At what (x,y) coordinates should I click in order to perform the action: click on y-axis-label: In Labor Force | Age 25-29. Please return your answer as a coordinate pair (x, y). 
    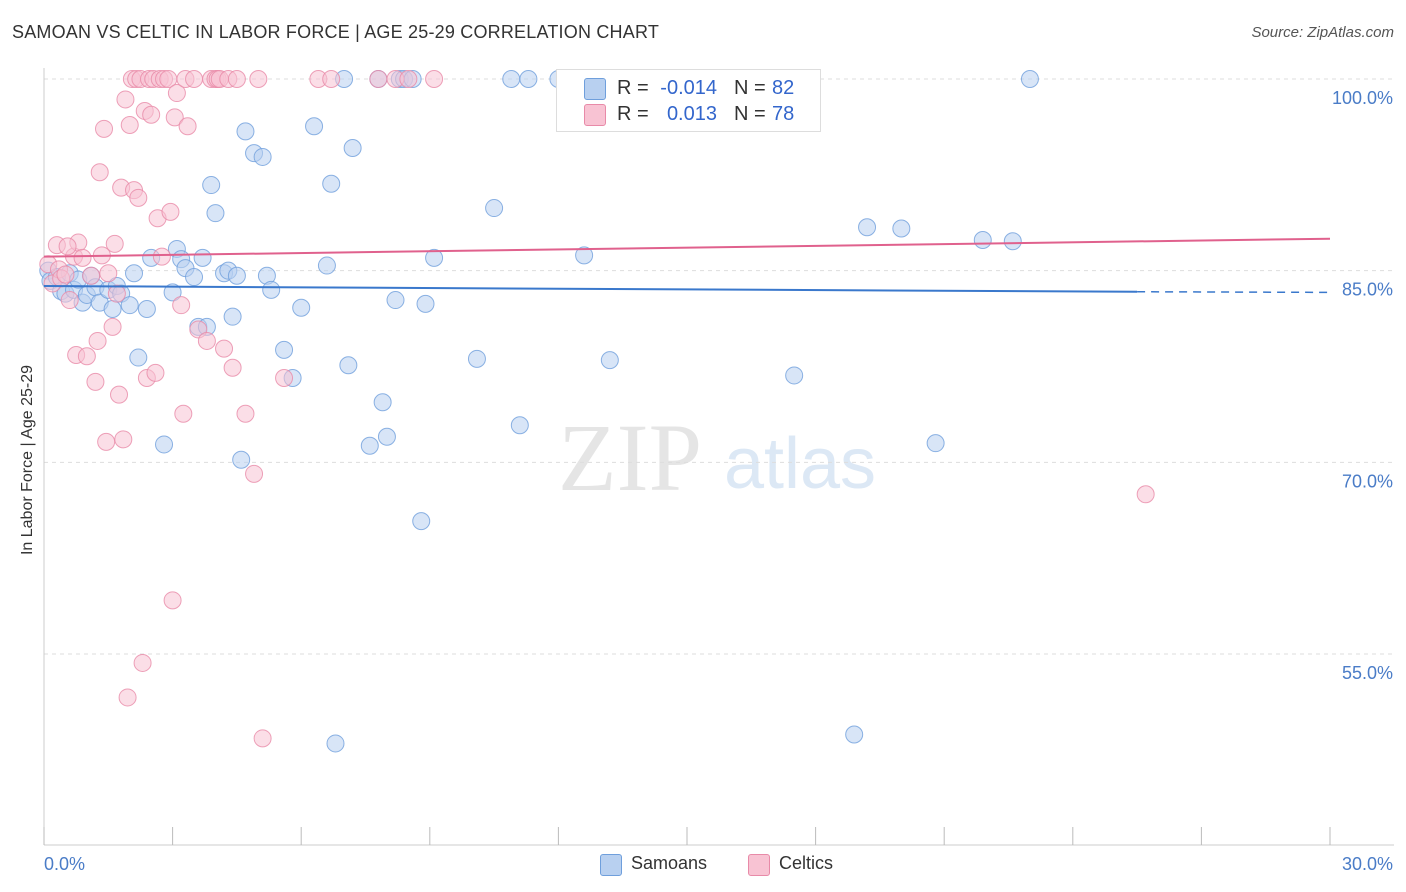
    Looking at the image, I should click on (27, 460).